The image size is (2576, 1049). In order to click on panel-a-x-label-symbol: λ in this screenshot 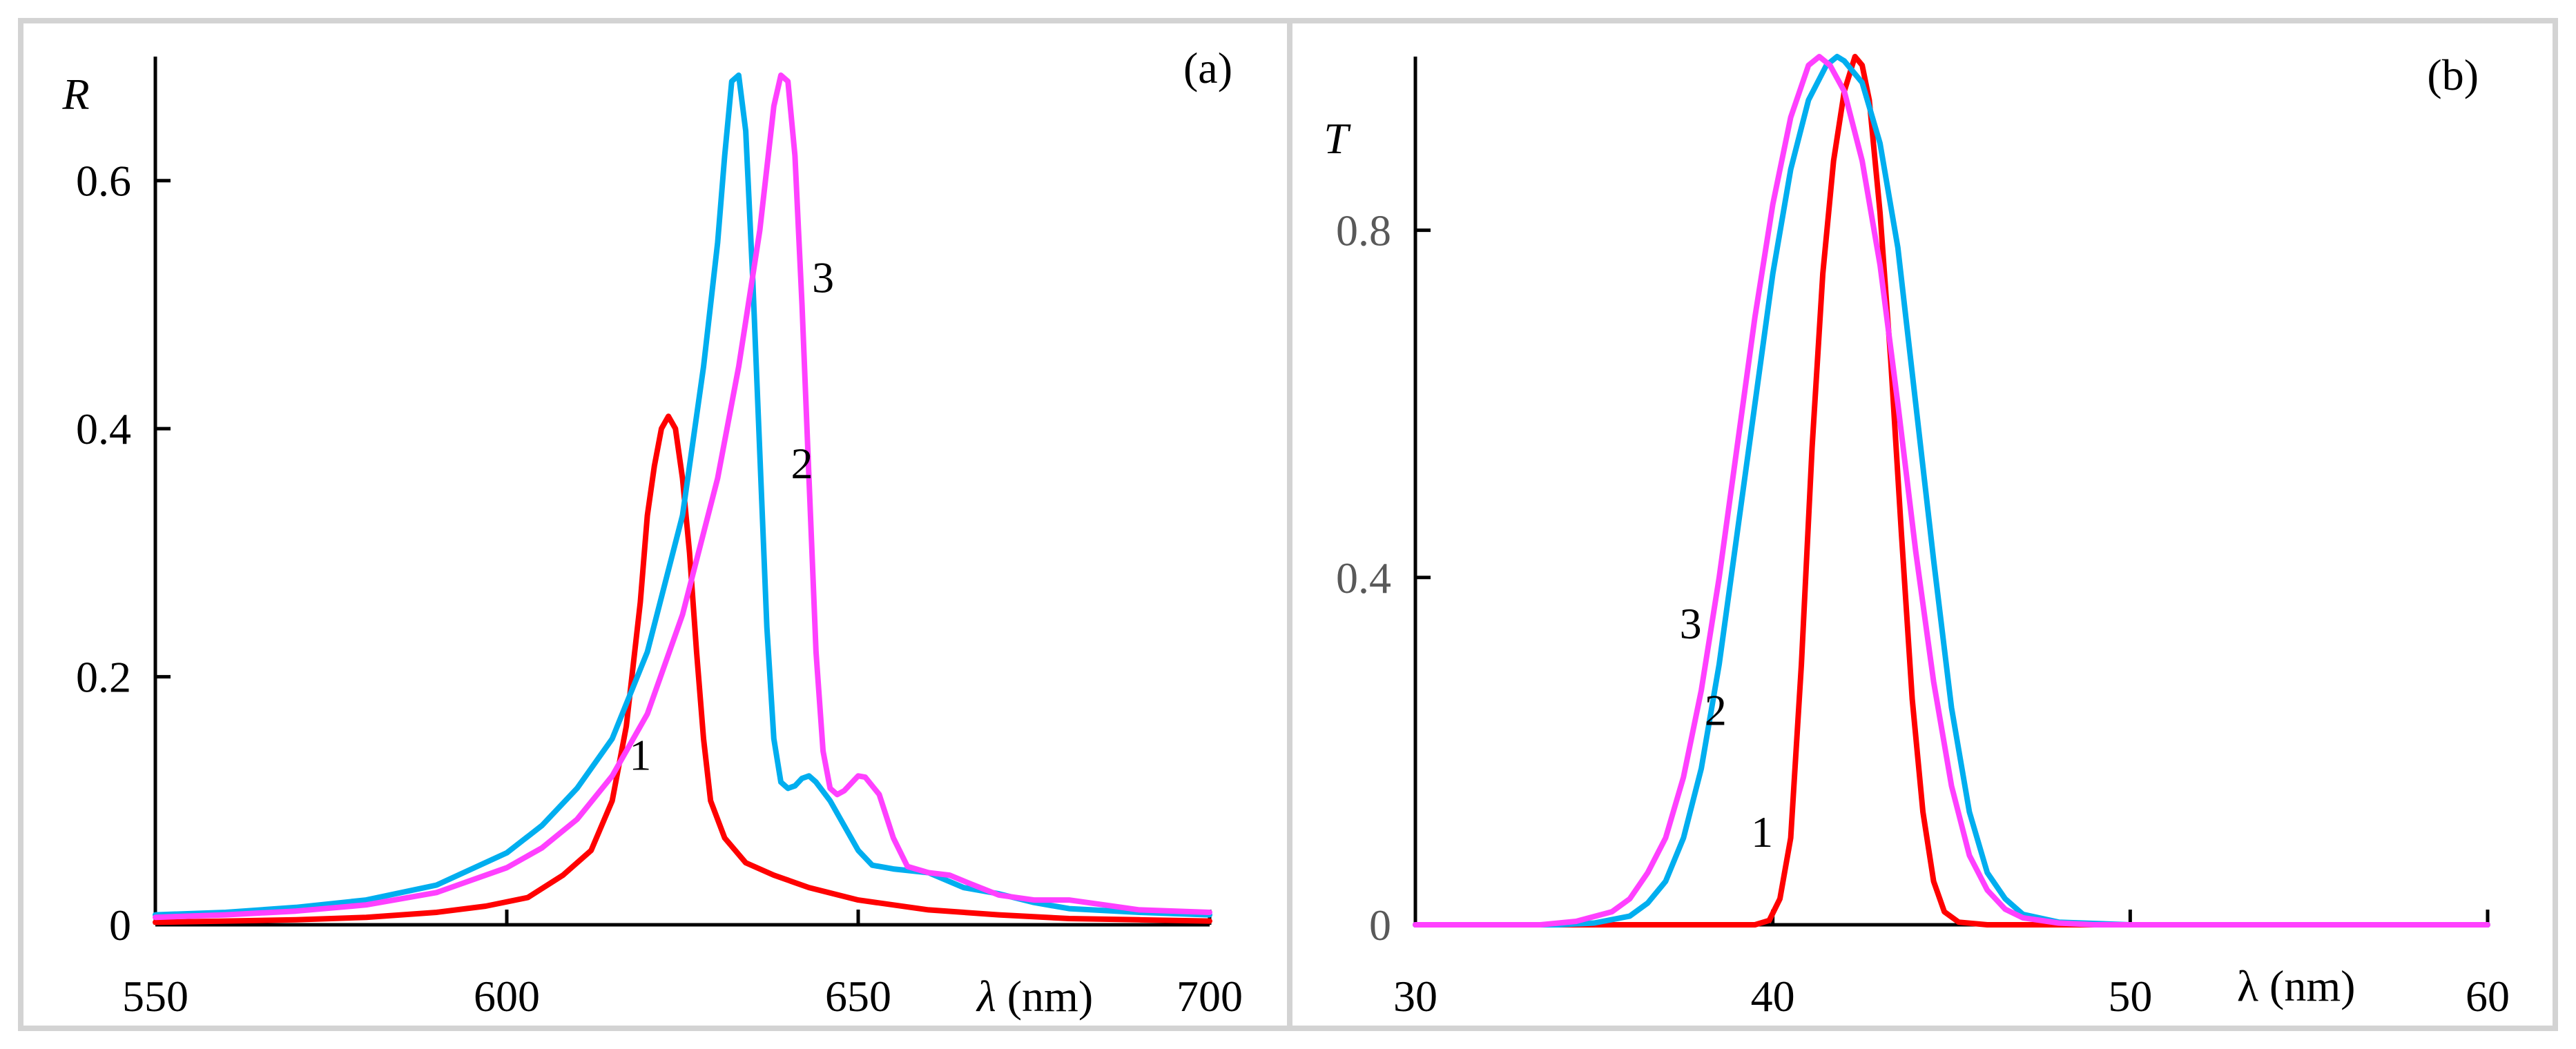, I will do `click(986, 996)`.